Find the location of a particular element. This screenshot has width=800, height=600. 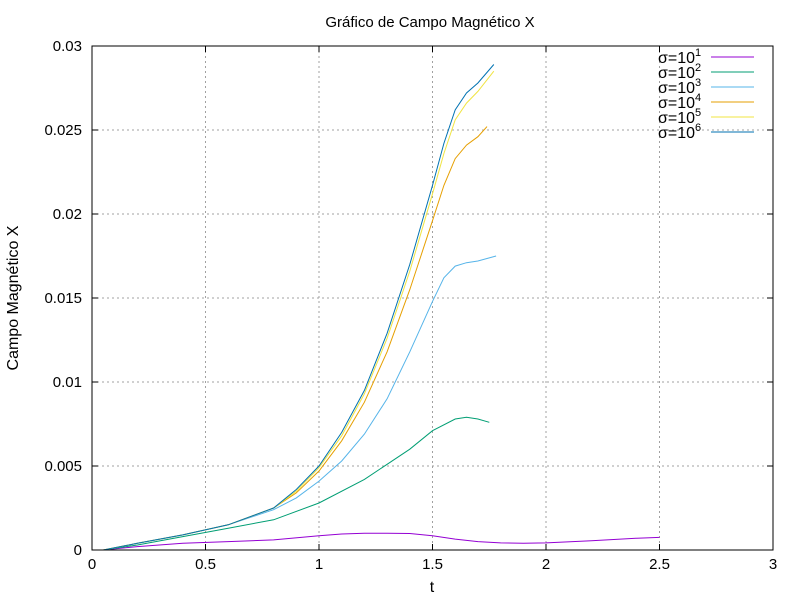

x-tick-label: 0 is located at coordinates (92, 564).